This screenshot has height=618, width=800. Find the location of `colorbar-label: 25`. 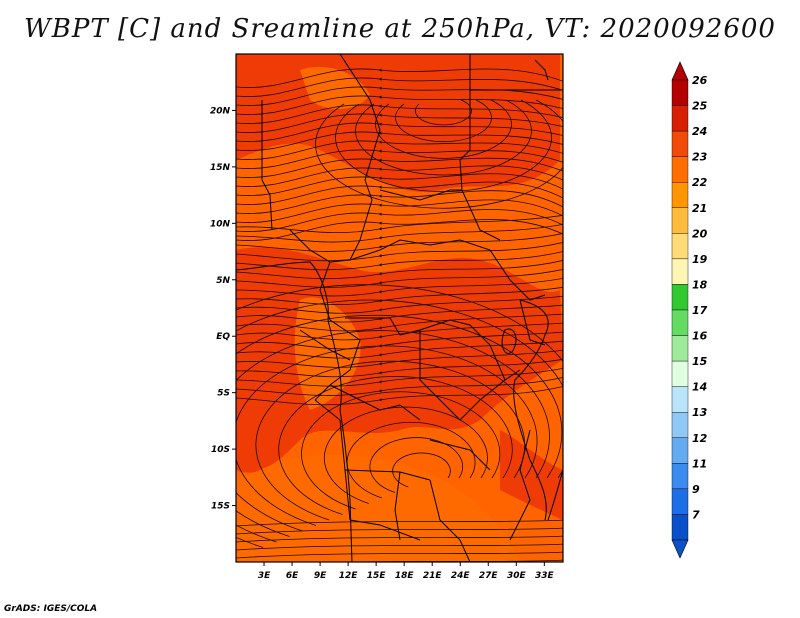

colorbar-label: 25 is located at coordinates (700, 106).